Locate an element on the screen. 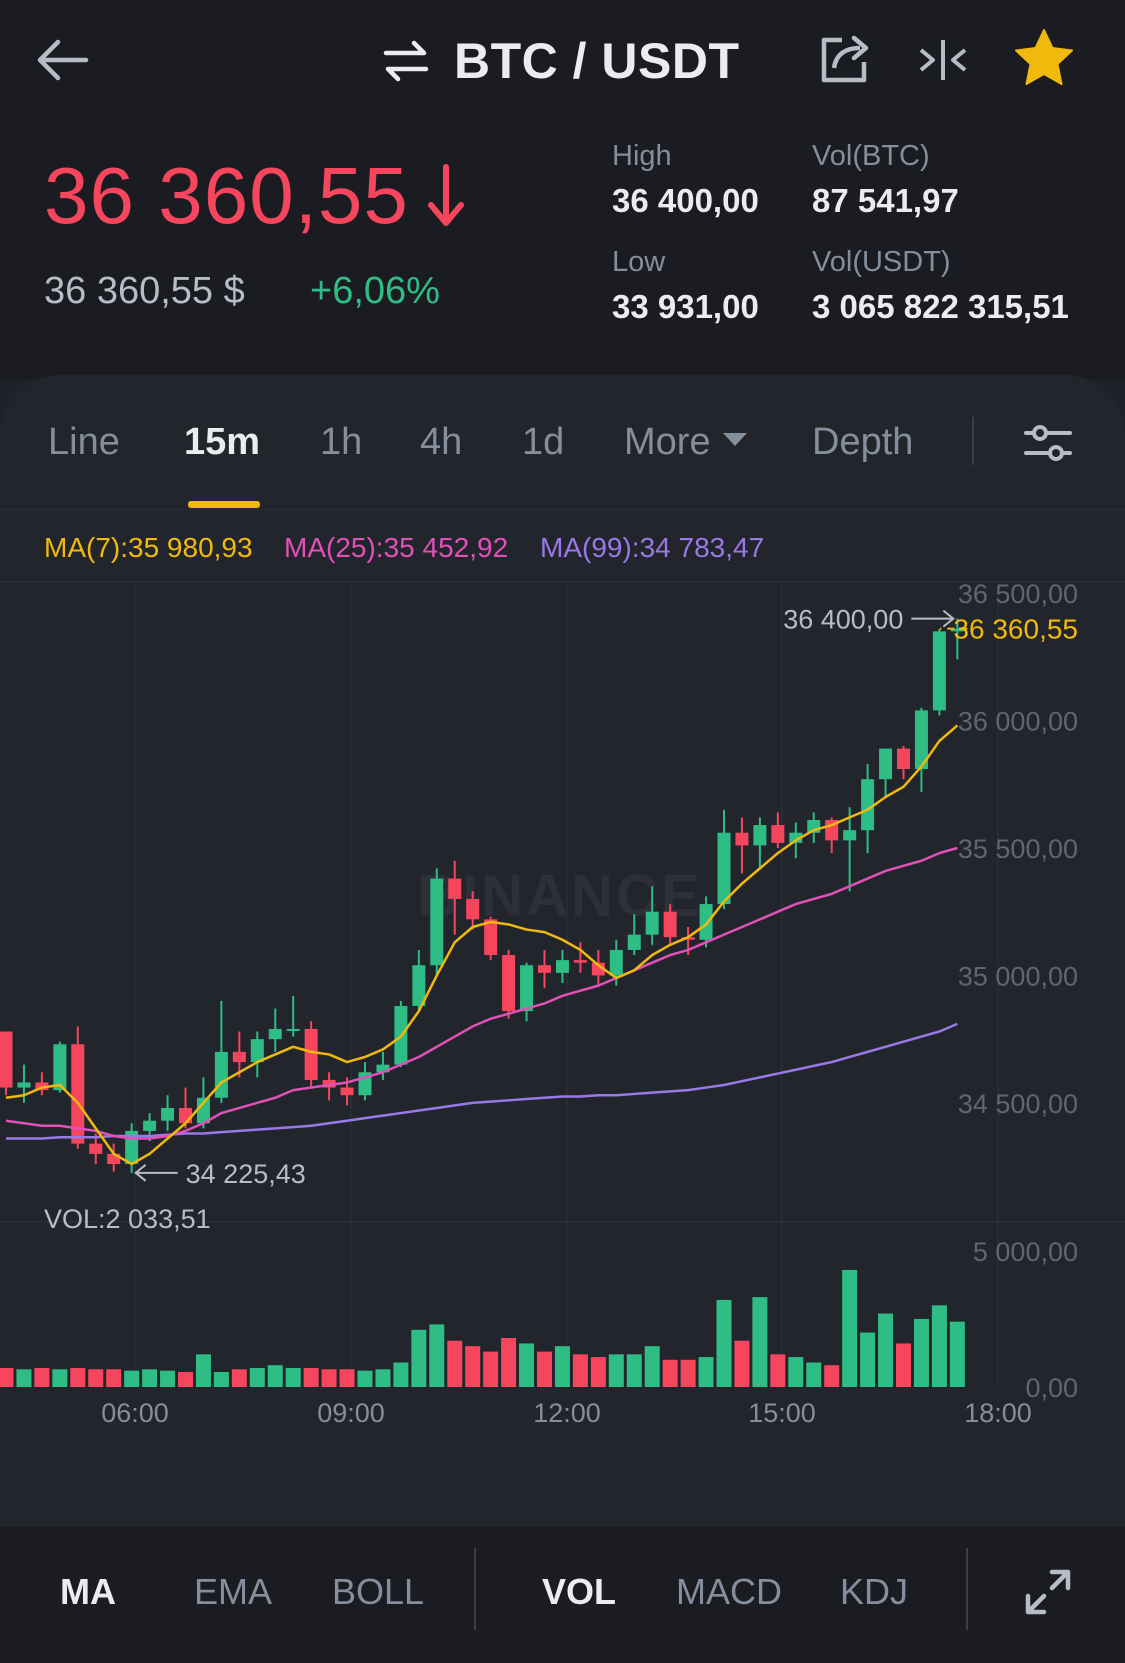 This screenshot has width=1125, height=1663. indicator-bar: MA EMA BOLL VOL MACD KDJ is located at coordinates (562, 1594).